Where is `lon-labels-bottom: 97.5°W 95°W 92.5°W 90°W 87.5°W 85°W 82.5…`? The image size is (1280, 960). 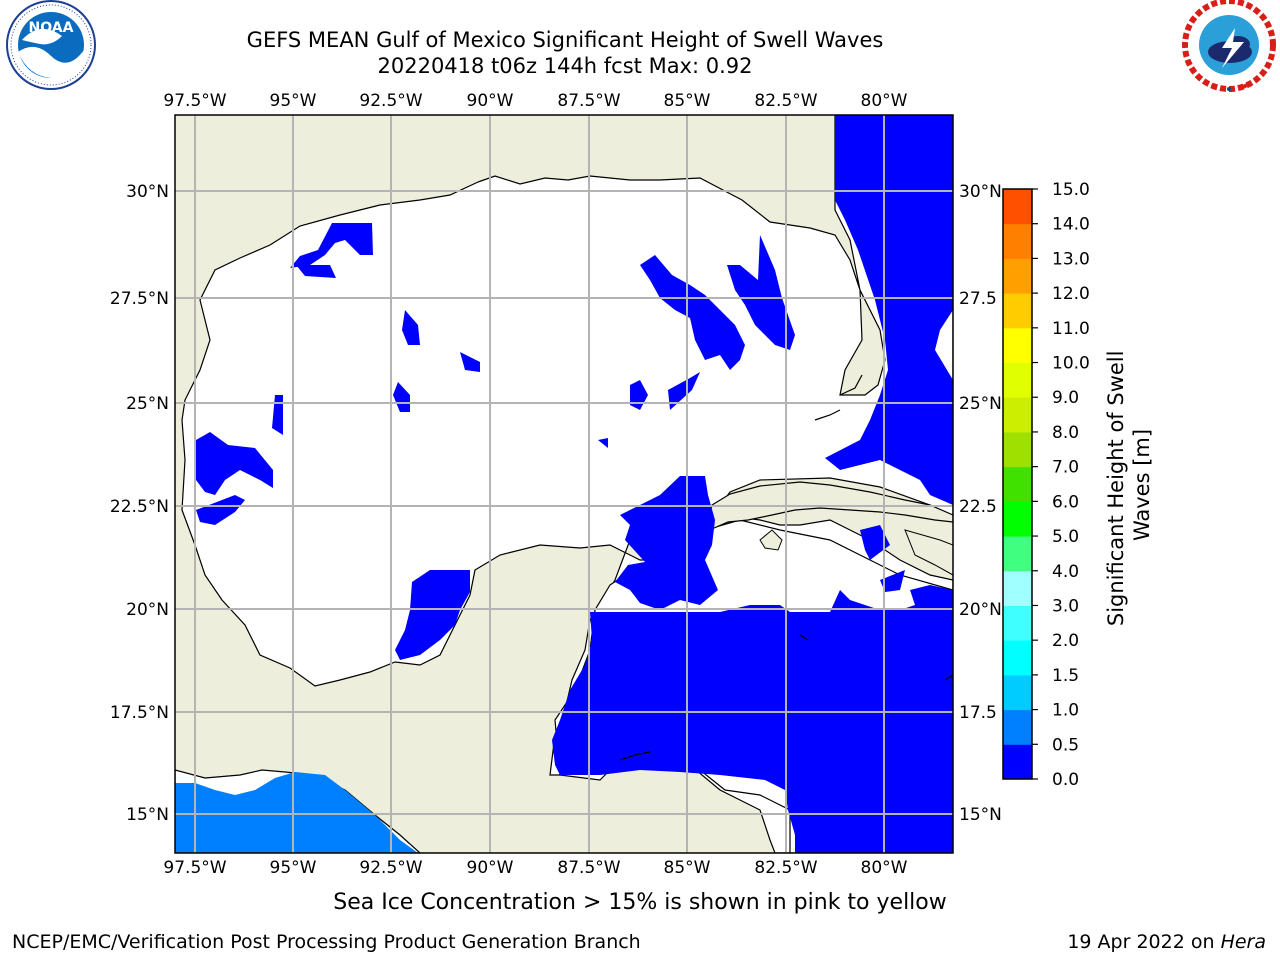
lon-labels-bottom: 97.5°W 95°W 92.5°W 90°W 87.5°W 85°W 82.5… is located at coordinates (535, 868).